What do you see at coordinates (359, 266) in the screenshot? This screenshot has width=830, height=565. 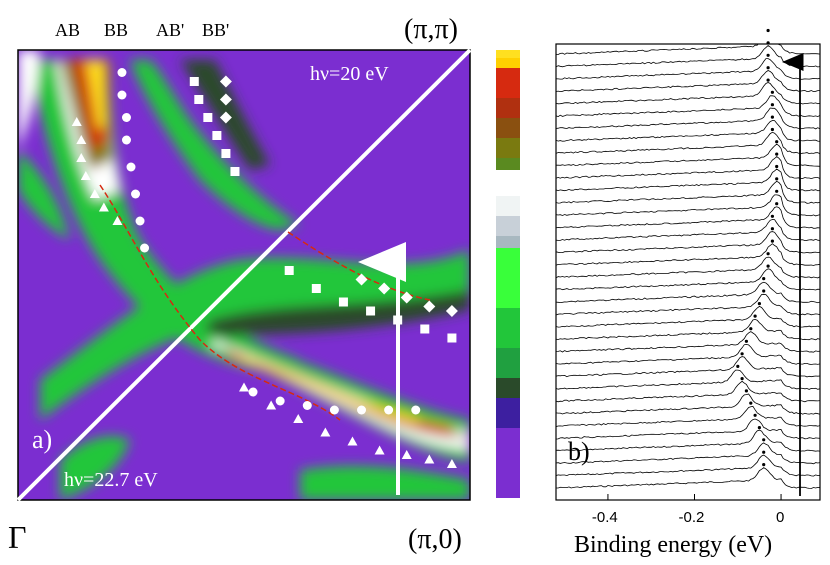 I see `fit-line-bbprime` at bounding box center [359, 266].